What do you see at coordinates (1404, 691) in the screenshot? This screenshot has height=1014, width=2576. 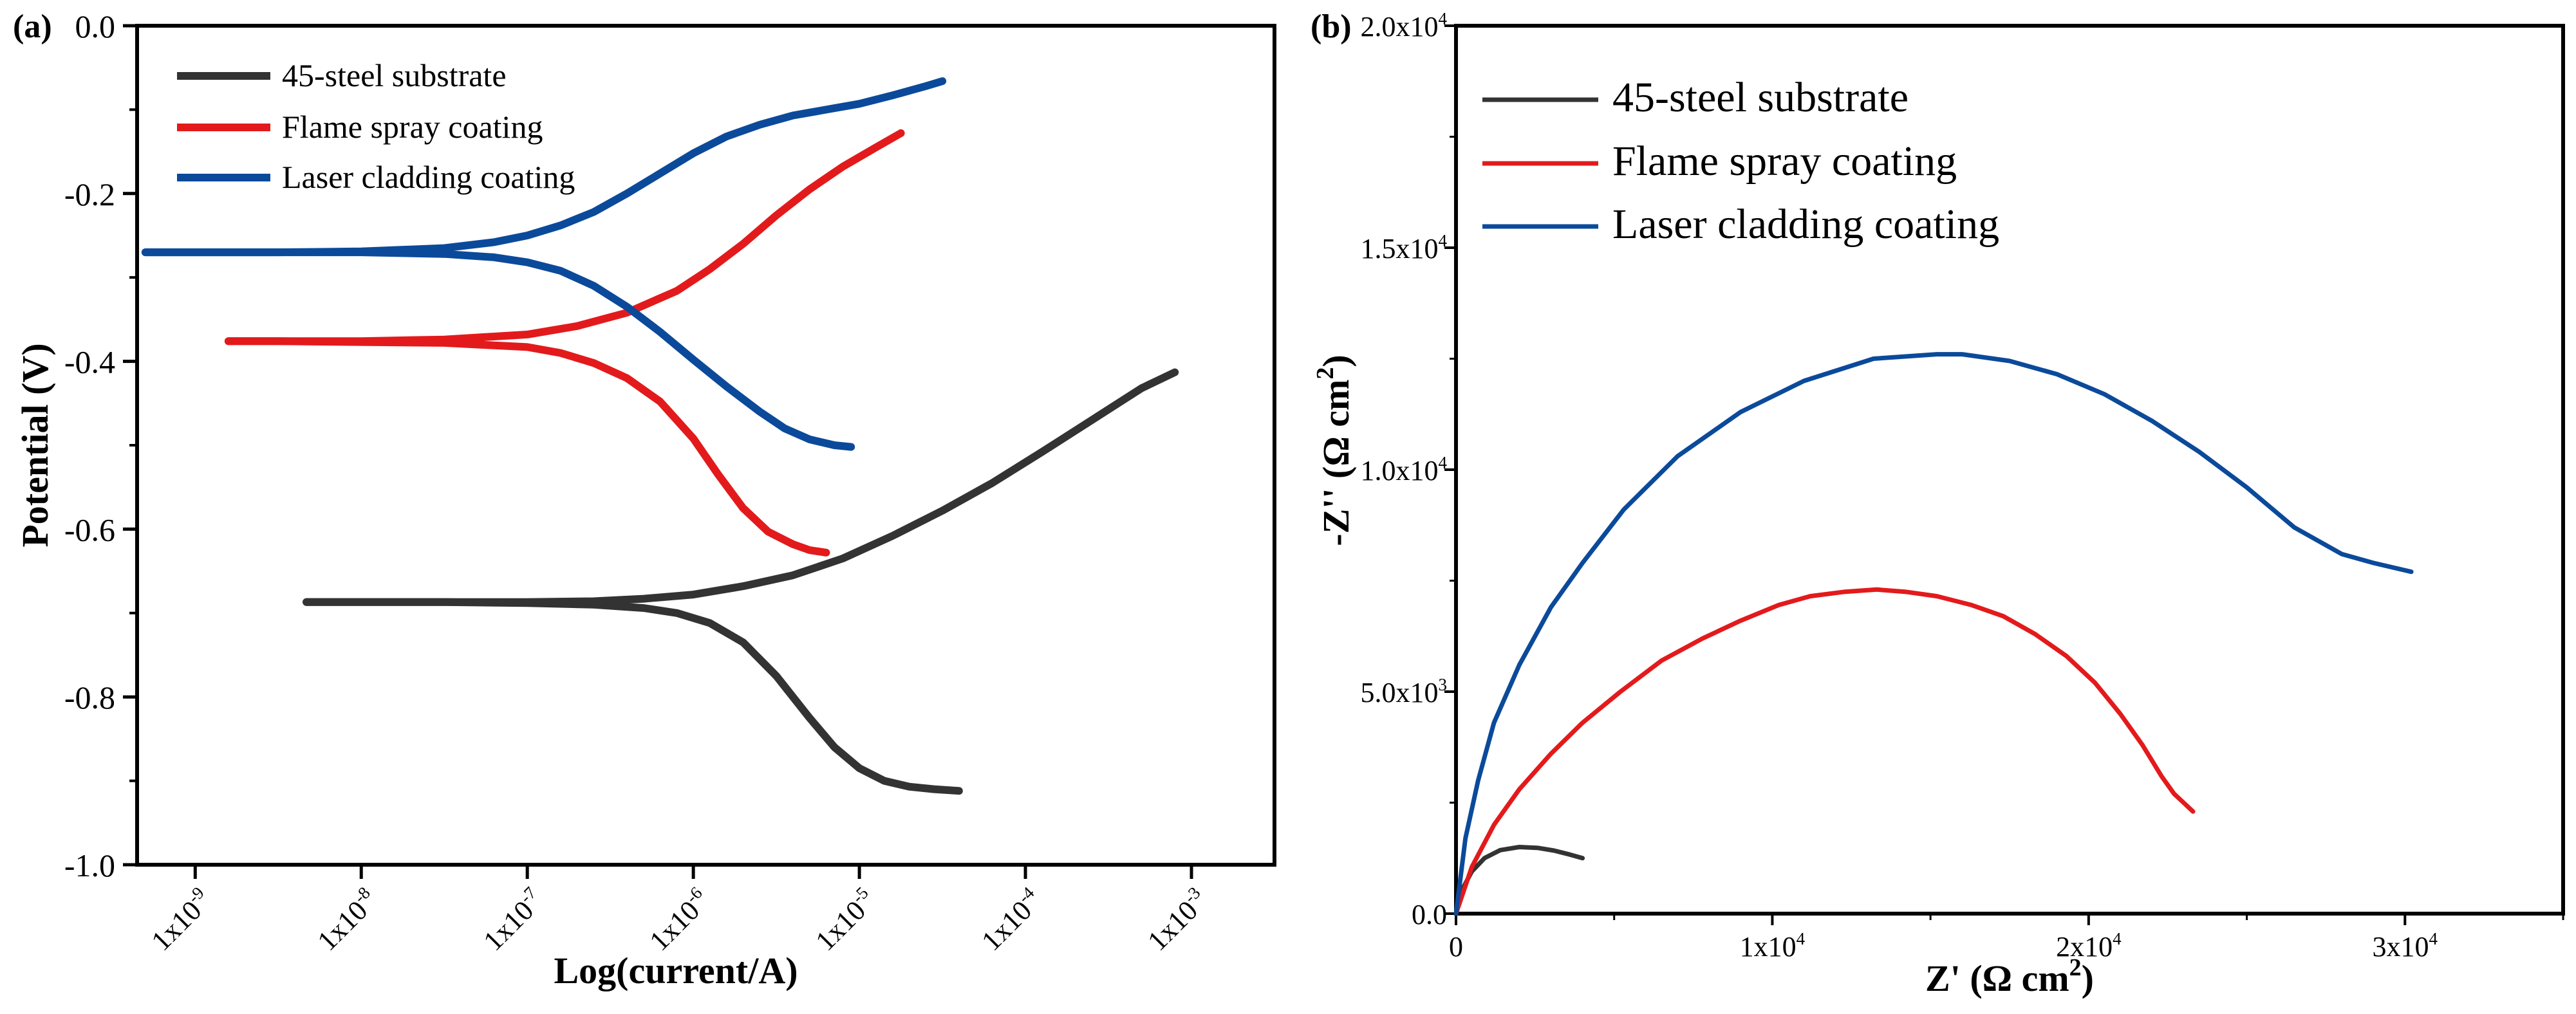 I see `y-tick-label: 5.0x10³` at bounding box center [1404, 691].